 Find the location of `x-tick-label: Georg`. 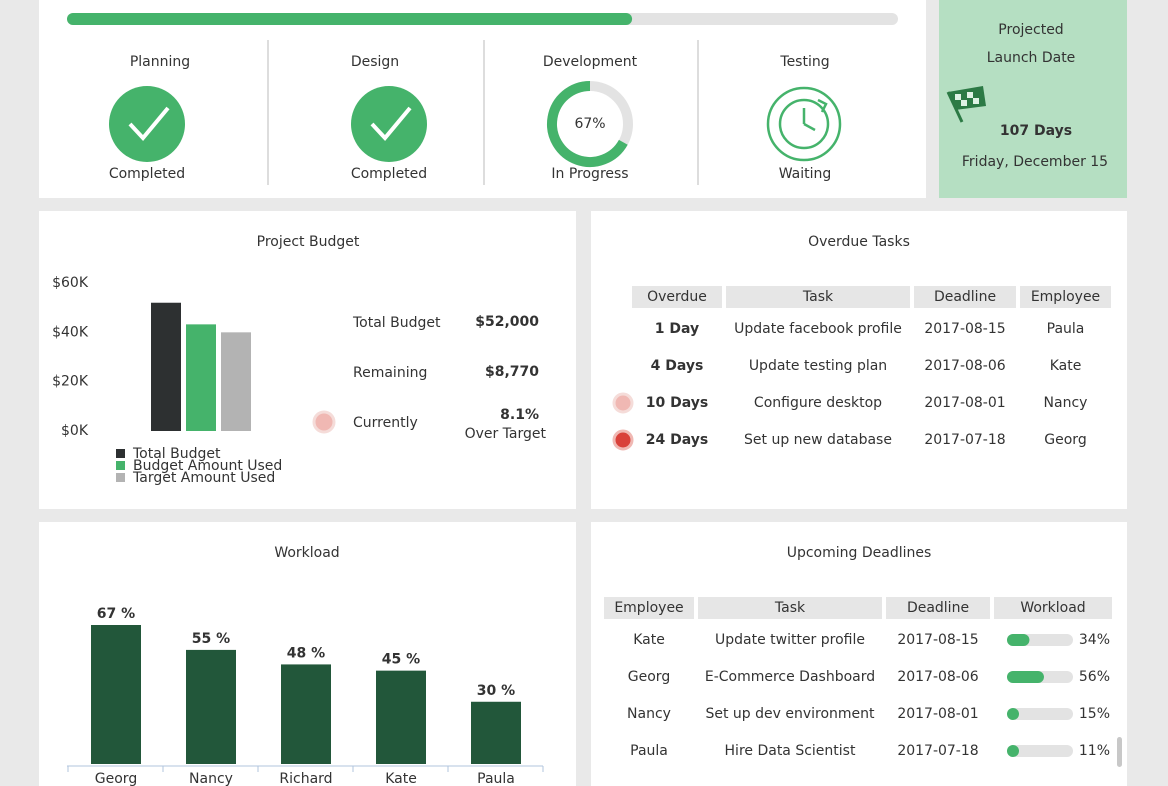

x-tick-label: Georg is located at coordinates (116, 778).